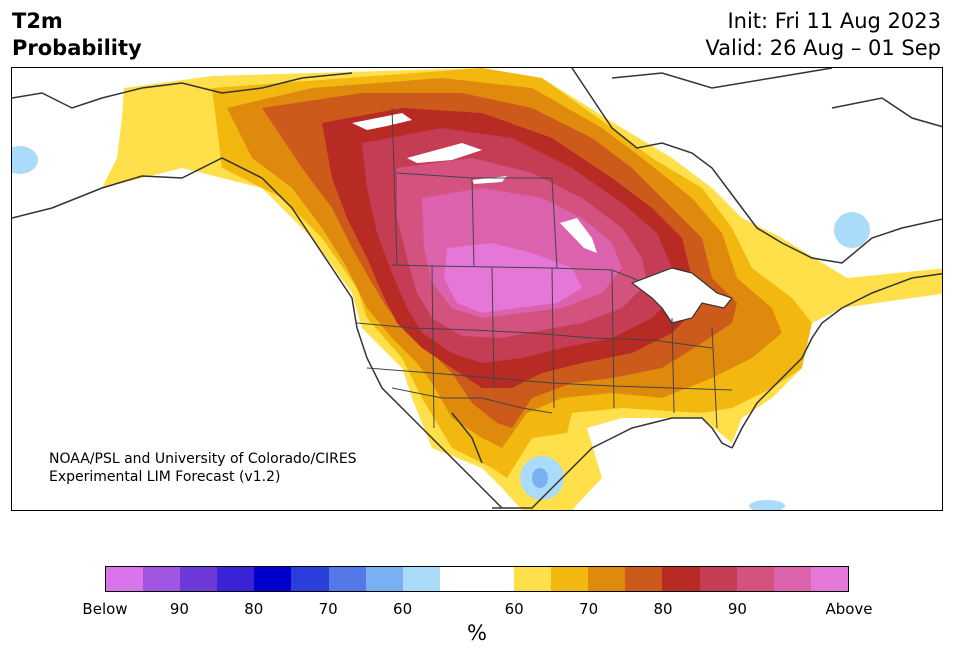 This screenshot has width=953, height=659. Describe the element at coordinates (165, 477) in the screenshot. I see `credit-line-2: Experimental LIM Forecast (v1.2)` at that location.